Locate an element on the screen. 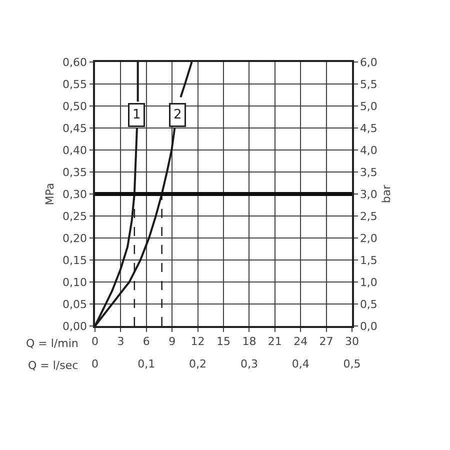 Image resolution: width=450 pixels, height=450 pixels. x2-tick-label: 0 is located at coordinates (95, 364).